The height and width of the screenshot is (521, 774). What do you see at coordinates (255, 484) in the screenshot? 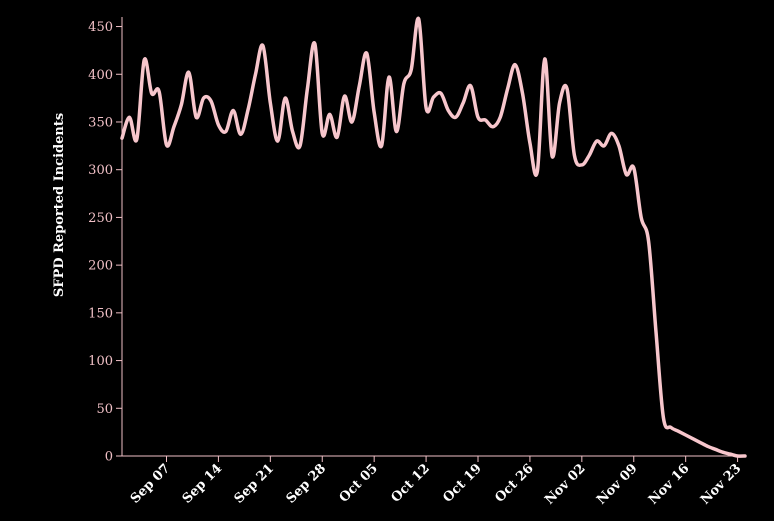
I see `x-tick-label: Sep 21` at bounding box center [255, 484].